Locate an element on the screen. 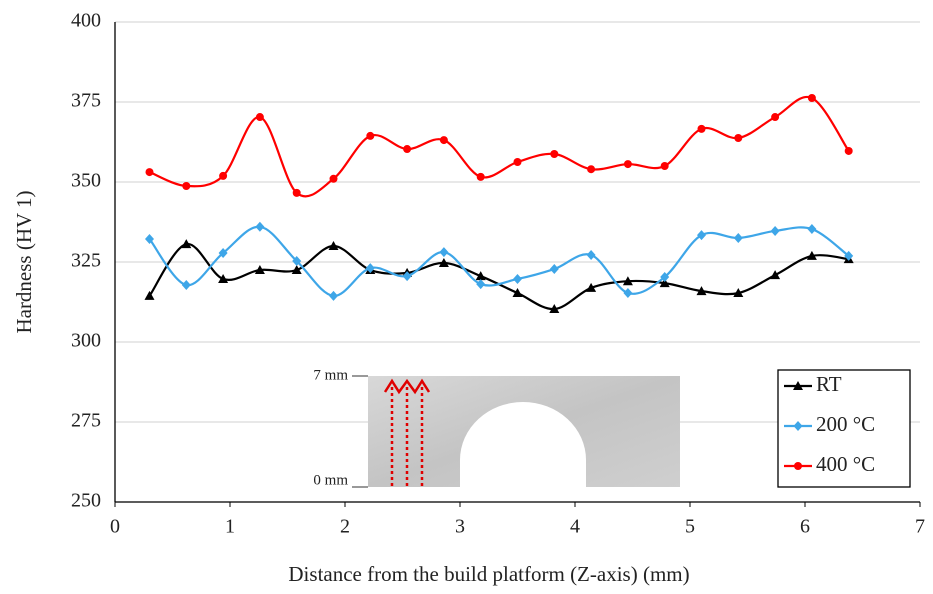 The width and height of the screenshot is (933, 594). y-tick-label: 300 is located at coordinates (86, 341).